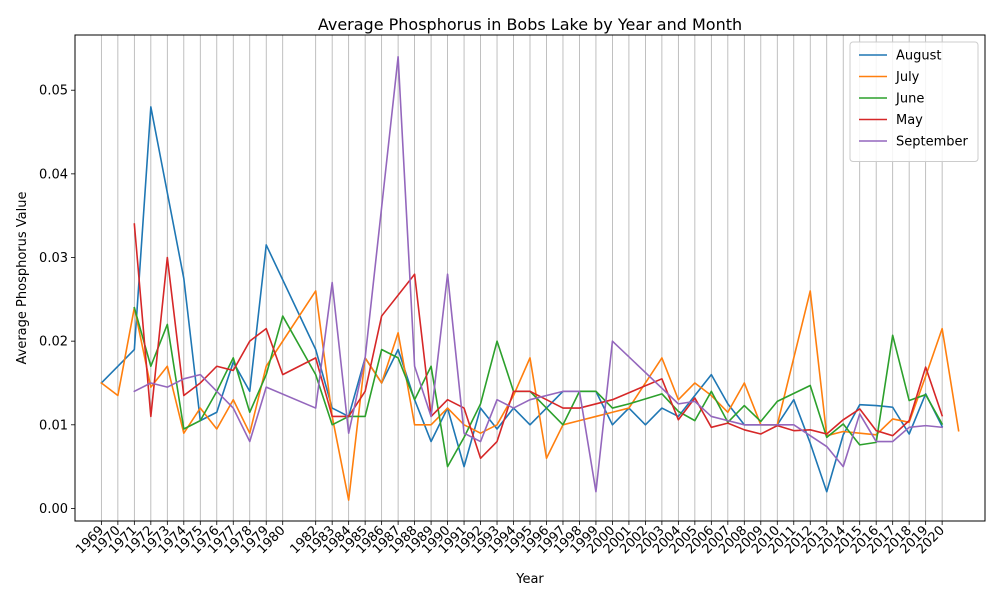 The width and height of the screenshot is (1000, 600). Describe the element at coordinates (529, 579) in the screenshot. I see `x-axis-title: Year` at that location.